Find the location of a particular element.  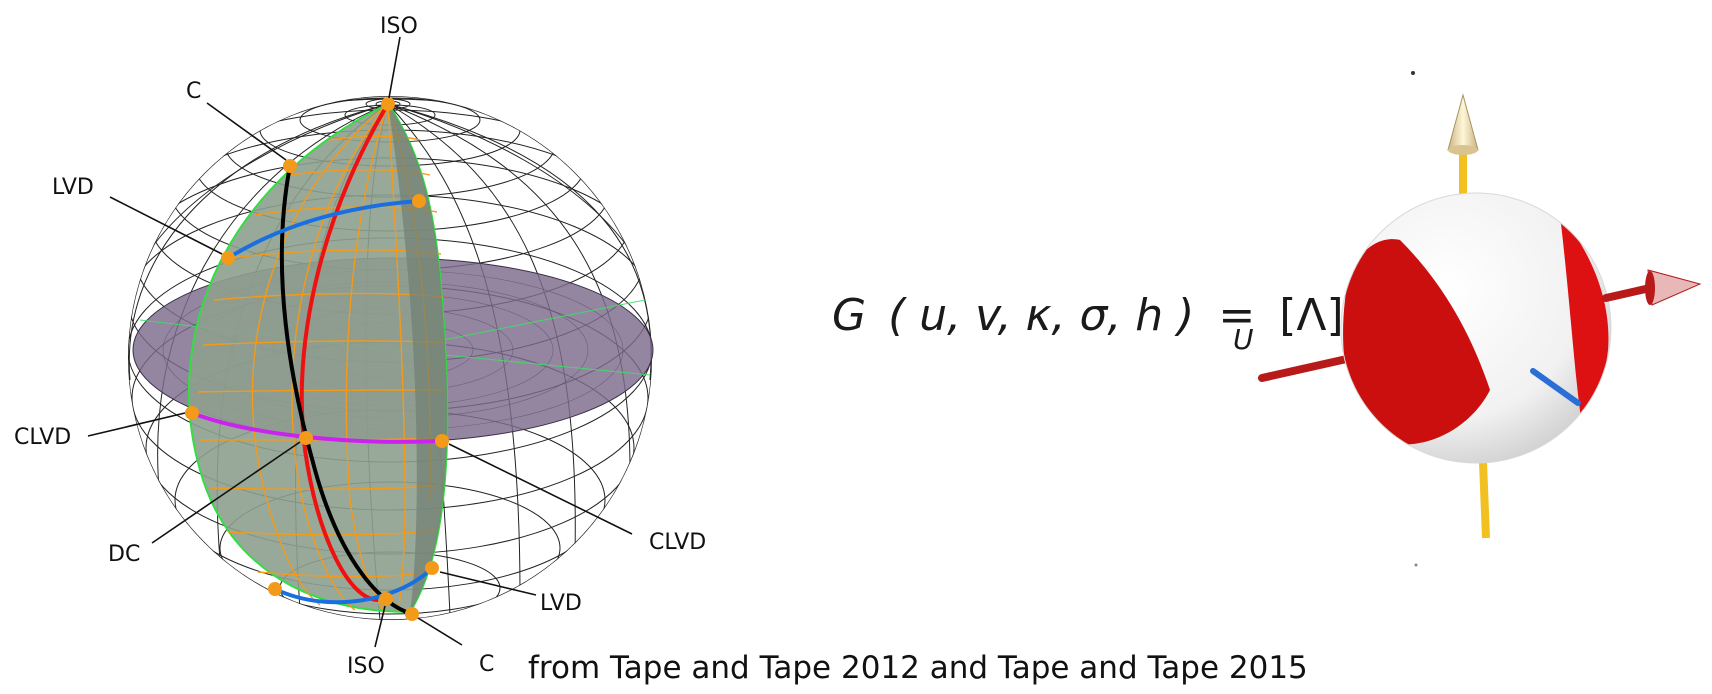

lune-arcs is located at coordinates (317, 359).